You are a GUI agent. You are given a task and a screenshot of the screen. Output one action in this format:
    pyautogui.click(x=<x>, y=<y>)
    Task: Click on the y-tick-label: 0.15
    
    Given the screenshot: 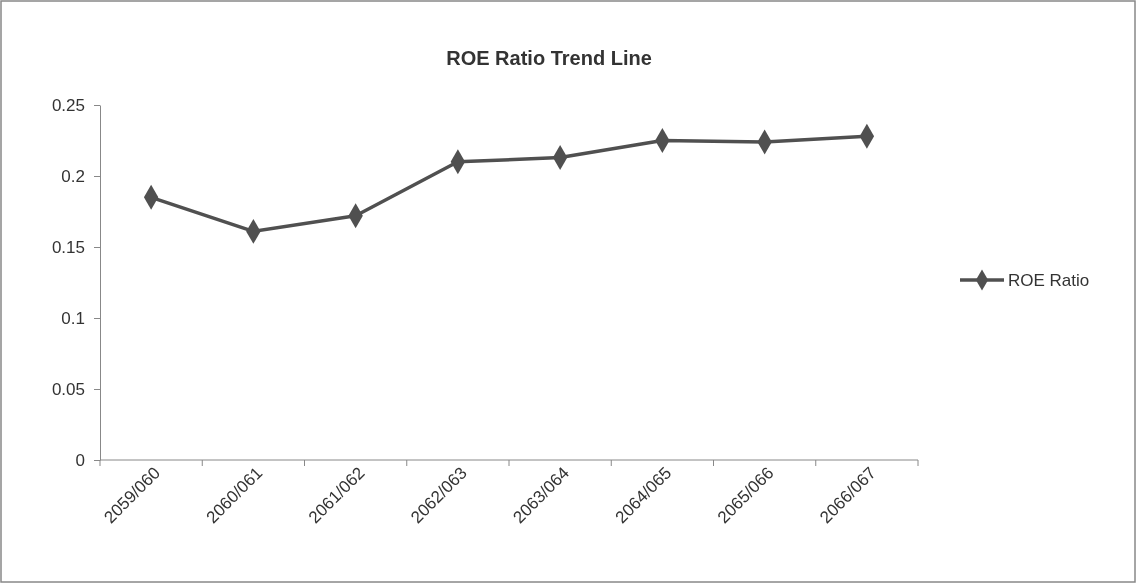 What is the action you would take?
    pyautogui.click(x=68, y=247)
    